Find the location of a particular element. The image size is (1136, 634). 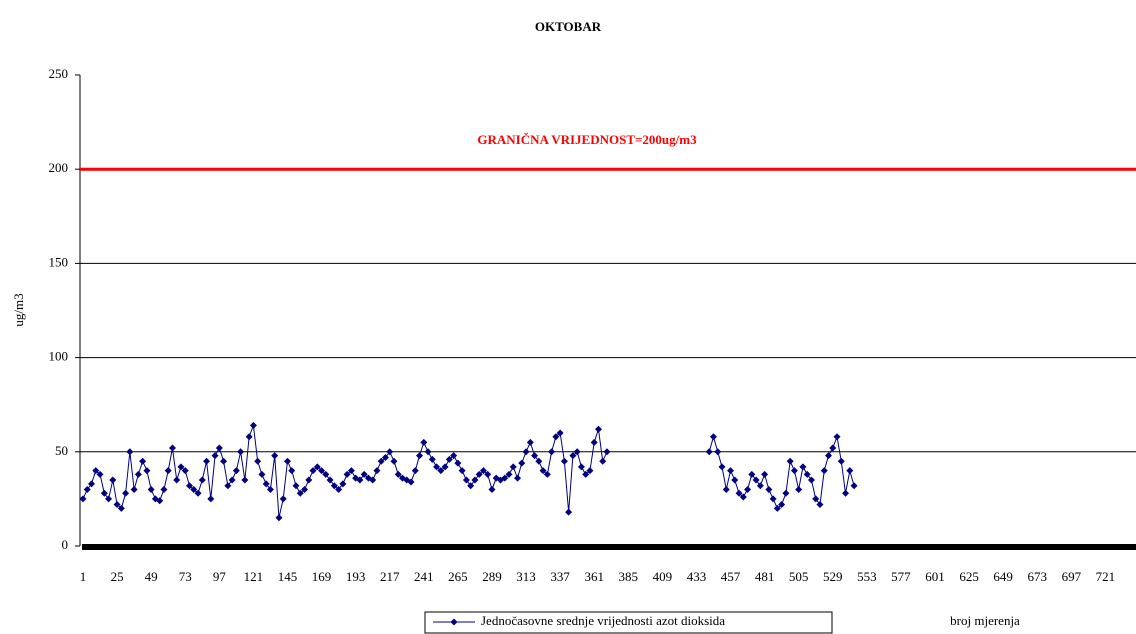

x-tick-label: 481 is located at coordinates (765, 576).